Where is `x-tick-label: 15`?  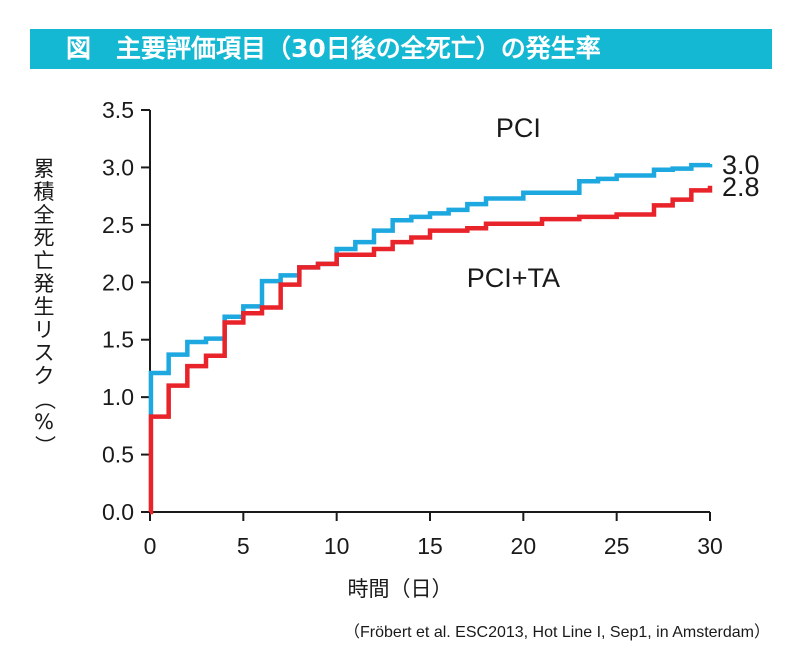 x-tick-label: 15 is located at coordinates (430, 546).